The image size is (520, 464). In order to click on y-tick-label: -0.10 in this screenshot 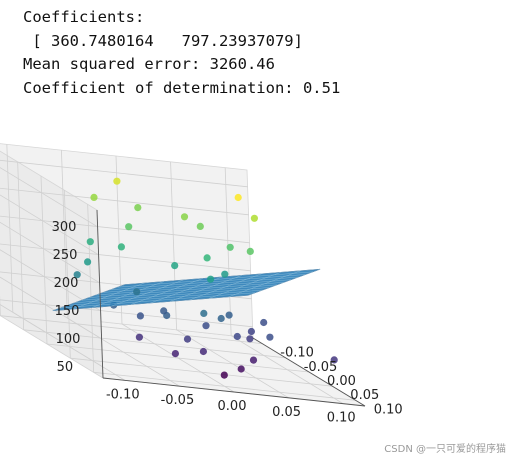, I will do `click(297, 353)`.